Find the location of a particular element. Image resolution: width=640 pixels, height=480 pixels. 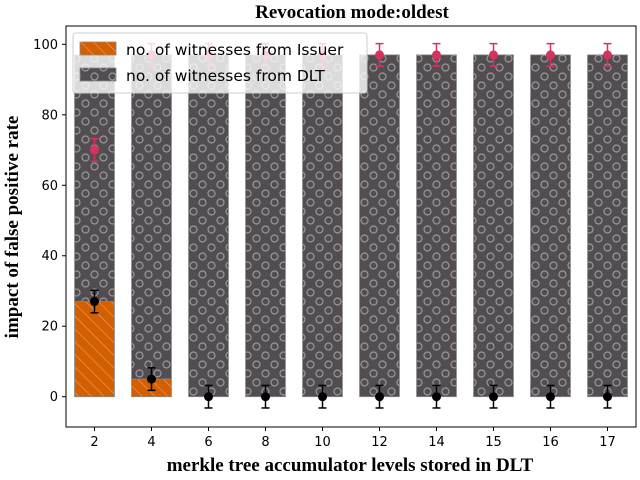

x-tick-label: 4 is located at coordinates (151, 442).